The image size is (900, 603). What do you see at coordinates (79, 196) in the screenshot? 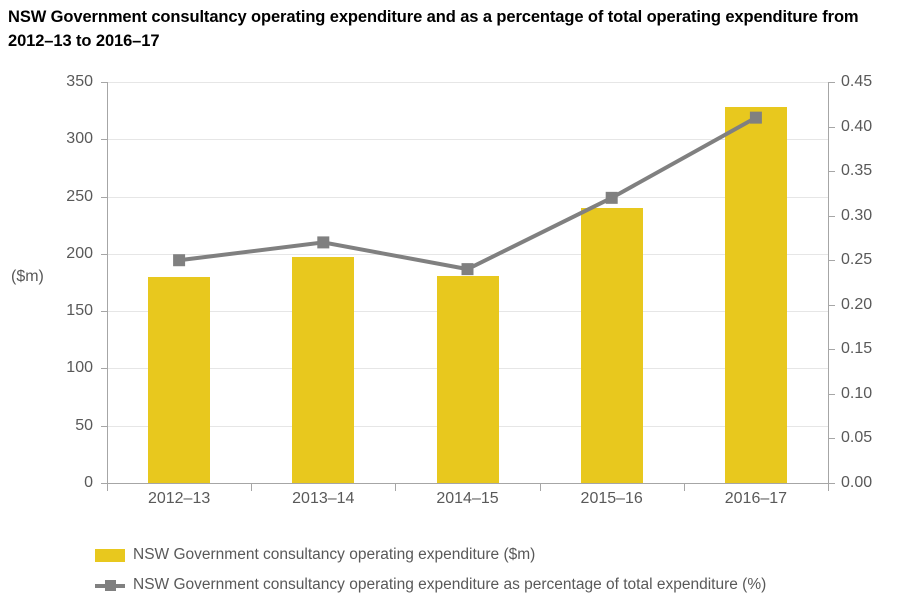
I see `y-axis-left-tick-label: 250` at bounding box center [79, 196].